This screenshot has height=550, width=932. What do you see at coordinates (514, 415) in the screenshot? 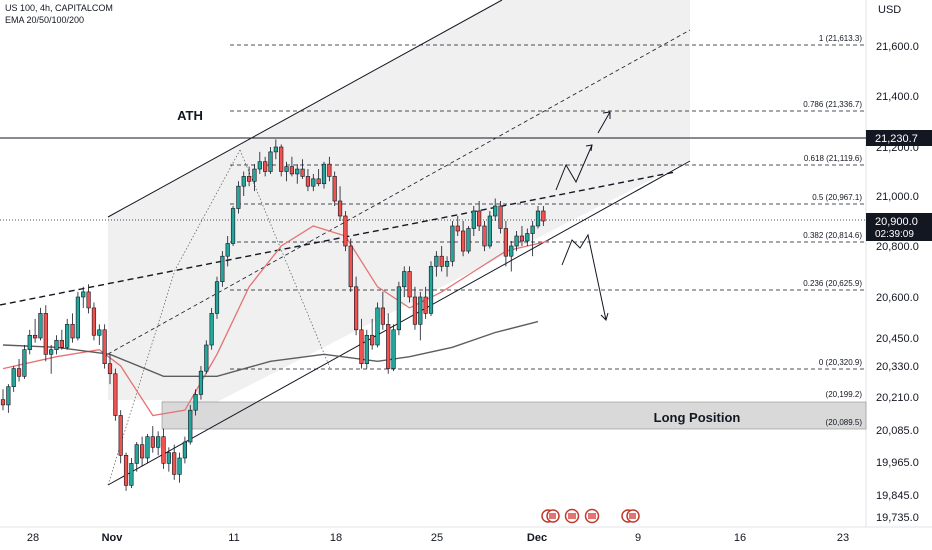
I see `long-position-zone` at bounding box center [514, 415].